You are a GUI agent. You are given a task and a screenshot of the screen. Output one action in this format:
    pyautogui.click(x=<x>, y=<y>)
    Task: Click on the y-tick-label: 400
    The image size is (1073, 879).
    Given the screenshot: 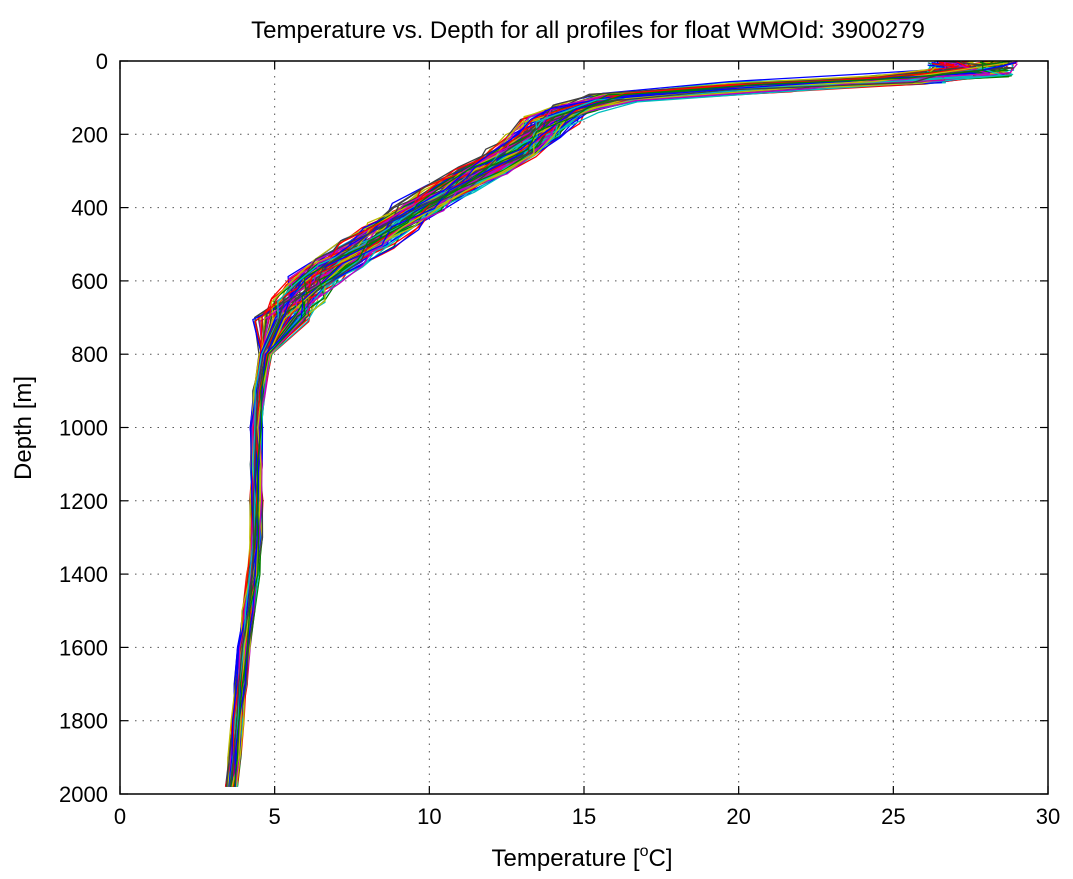 What is the action you would take?
    pyautogui.click(x=89, y=208)
    